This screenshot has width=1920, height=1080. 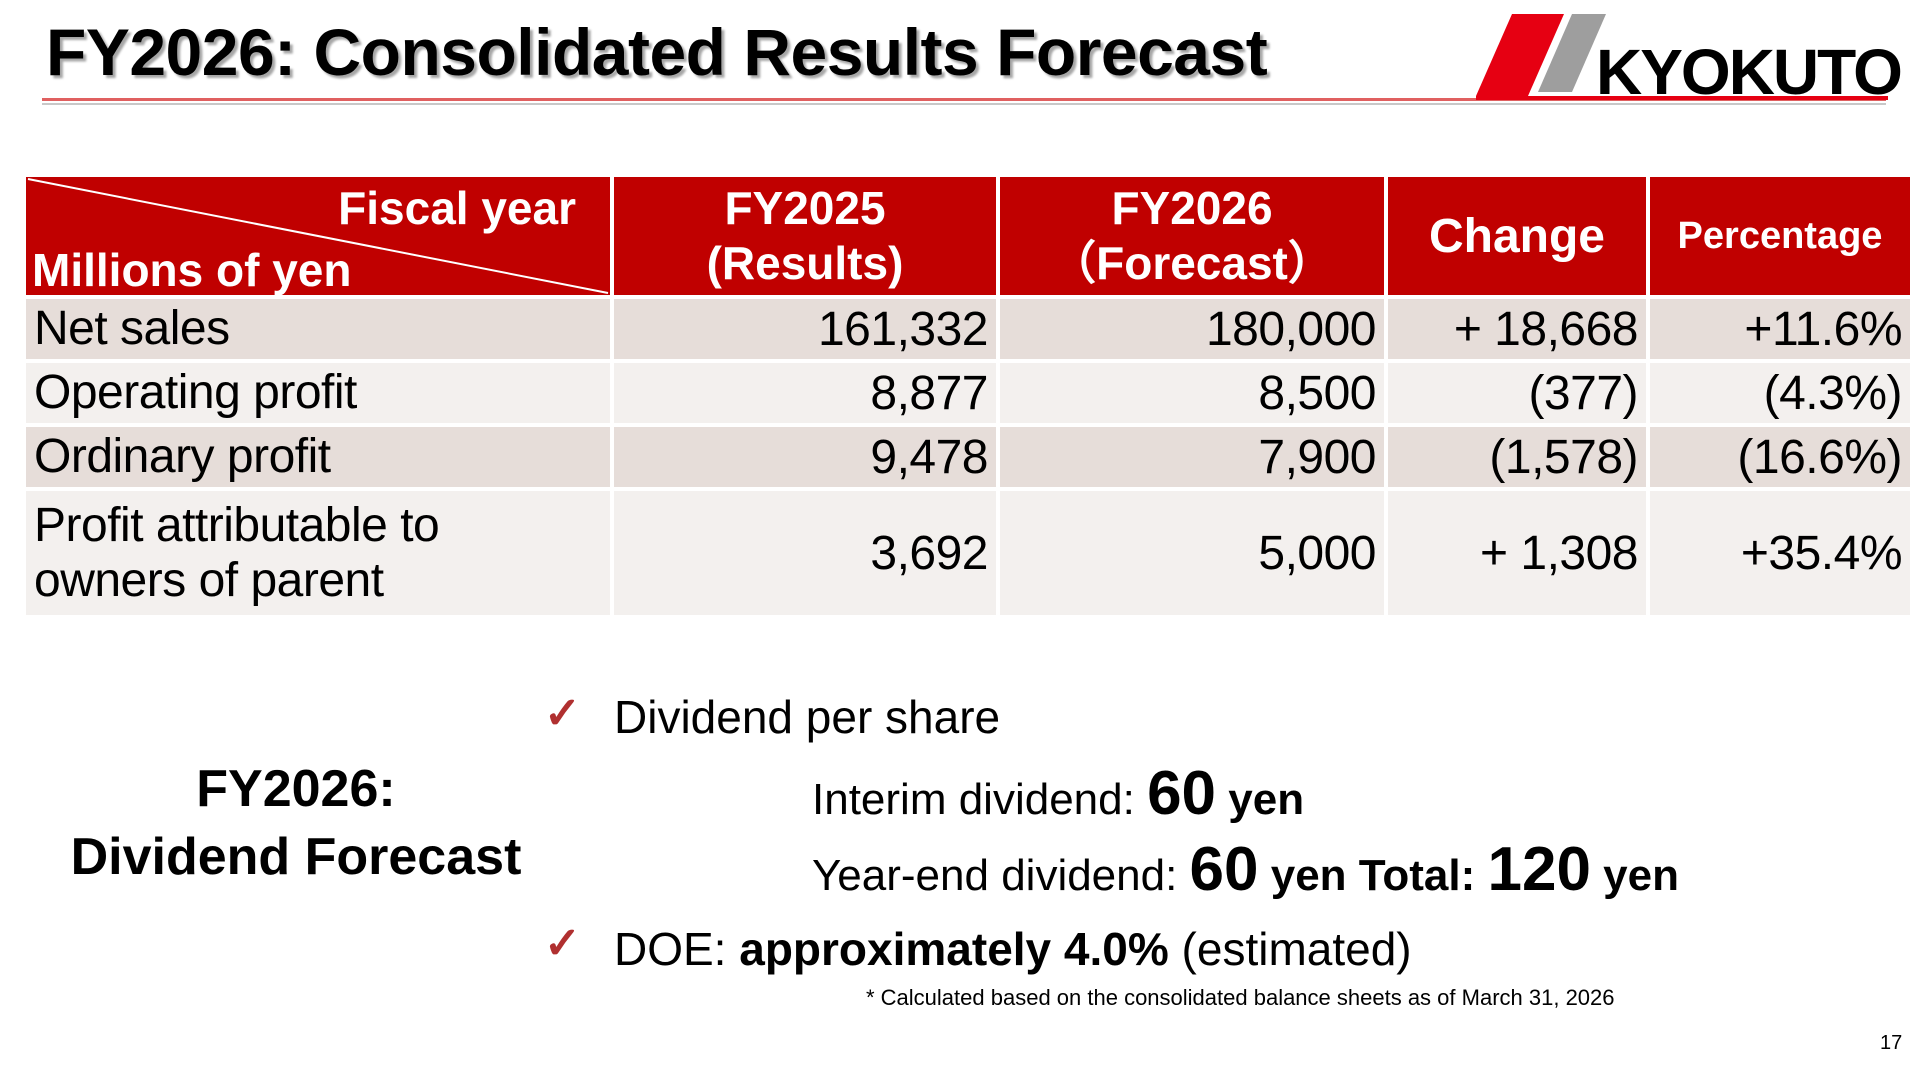 What do you see at coordinates (807, 717) in the screenshot?
I see `dividend-per-share-label: Dividend per share` at bounding box center [807, 717].